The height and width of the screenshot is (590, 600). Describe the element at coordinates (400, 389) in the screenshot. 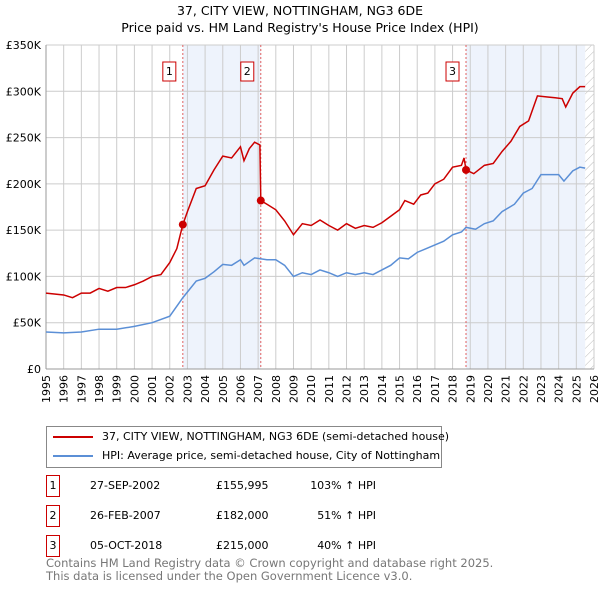

I see `x-tick-label: 2015` at that location.